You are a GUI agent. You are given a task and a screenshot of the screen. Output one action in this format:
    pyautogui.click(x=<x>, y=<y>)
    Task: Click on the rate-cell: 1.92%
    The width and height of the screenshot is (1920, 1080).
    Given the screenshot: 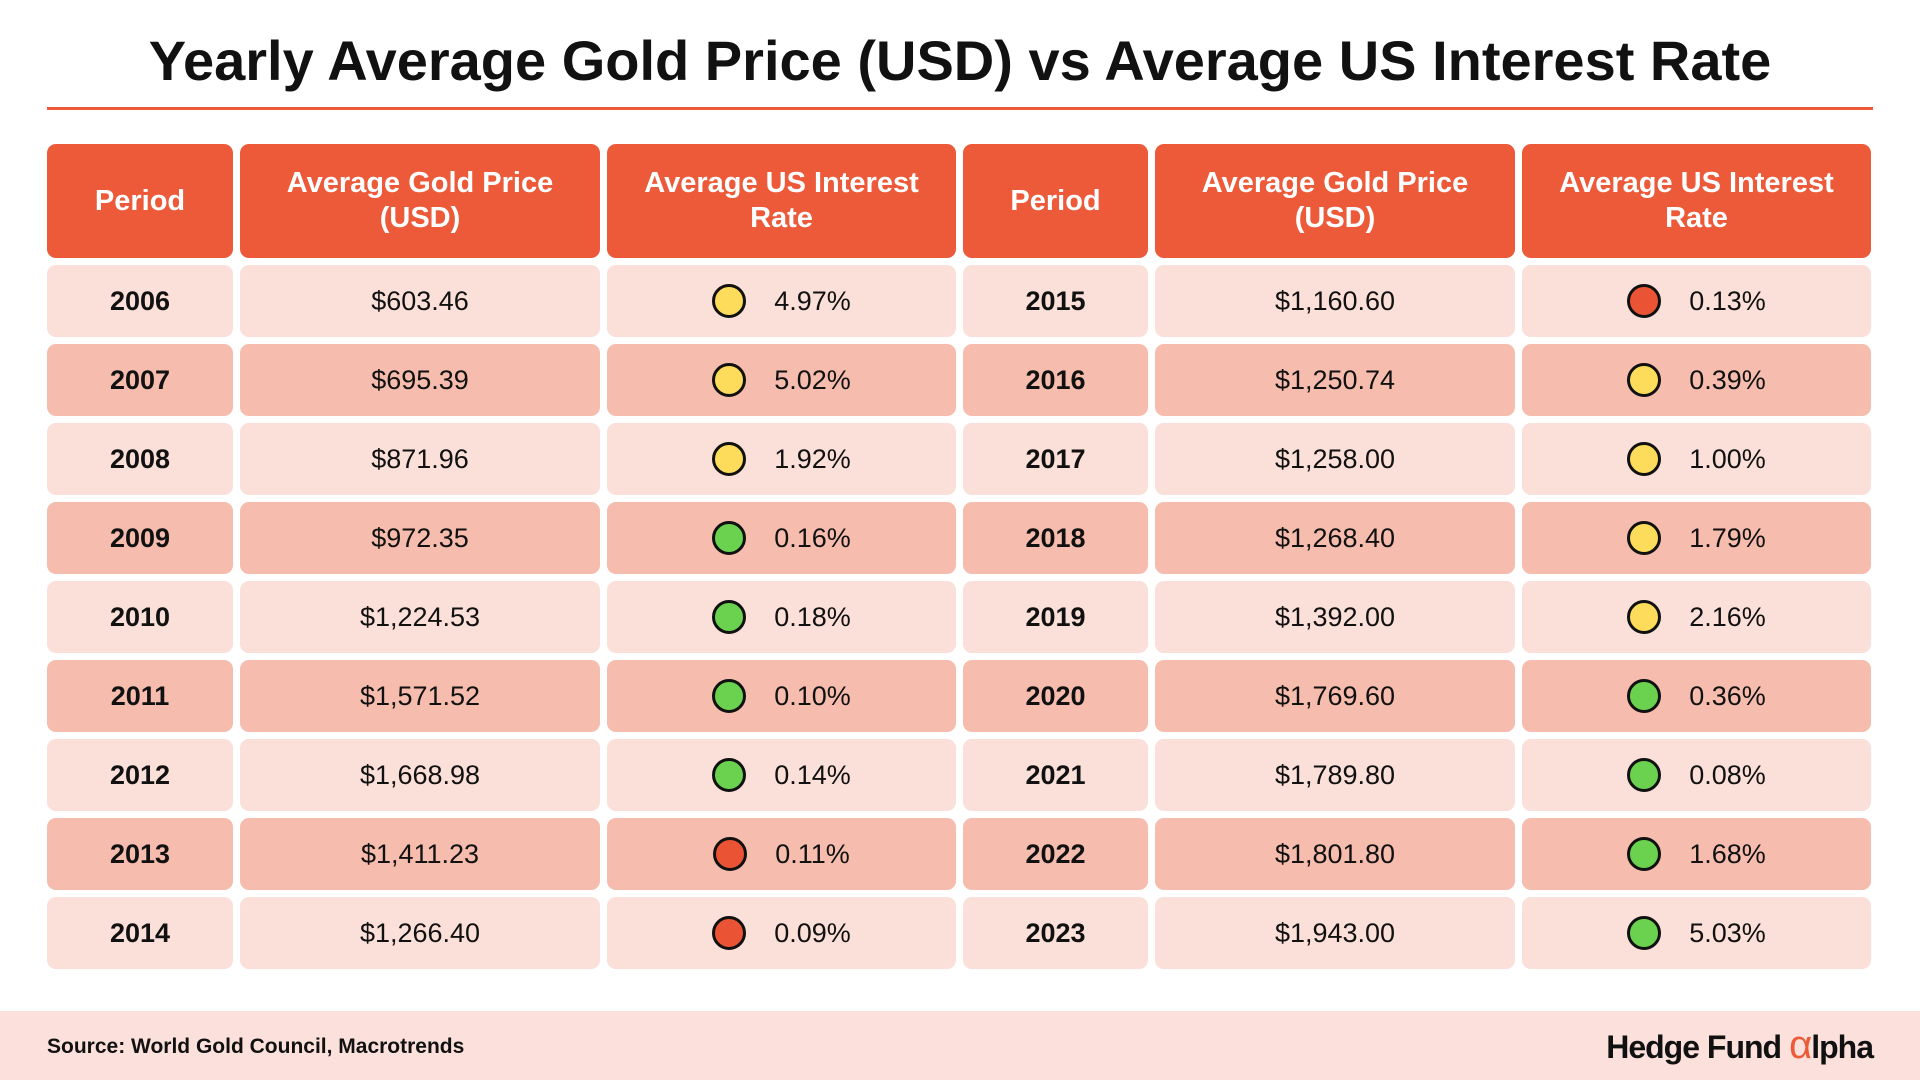 What is the action you would take?
    pyautogui.click(x=781, y=459)
    